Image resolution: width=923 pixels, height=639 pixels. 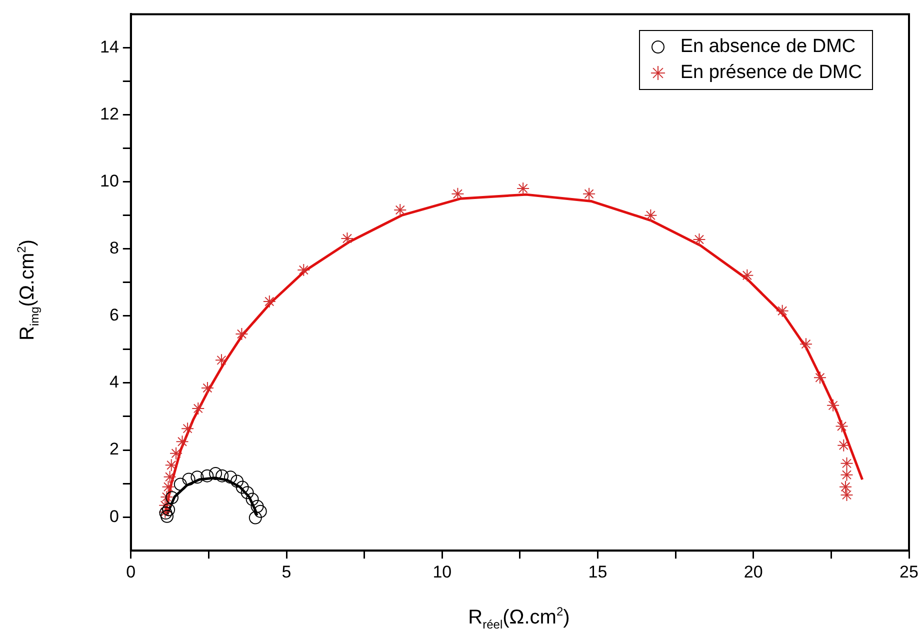 What do you see at coordinates (768, 47) in the screenshot?
I see `legend-label: En absence de DMC` at bounding box center [768, 47].